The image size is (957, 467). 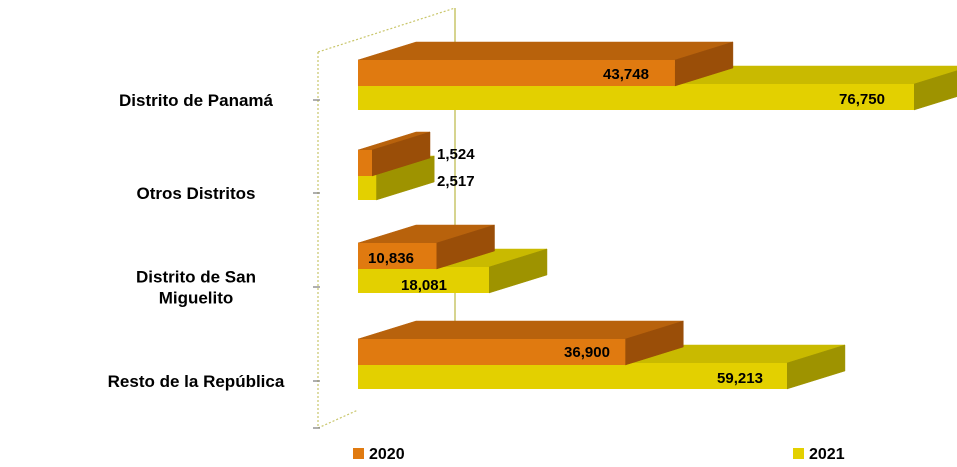 What do you see at coordinates (424, 285) in the screenshot?
I see `data-label-2021-distrito-de-san-miguelito: 18,081` at bounding box center [424, 285].